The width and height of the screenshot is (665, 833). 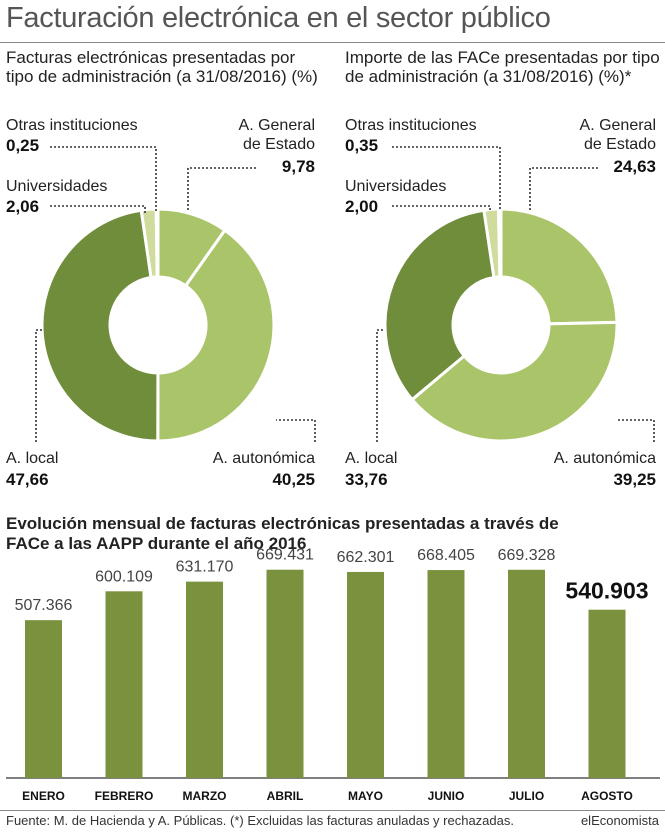 I want to click on donut1-age-label1: A. General, so click(x=276, y=125).